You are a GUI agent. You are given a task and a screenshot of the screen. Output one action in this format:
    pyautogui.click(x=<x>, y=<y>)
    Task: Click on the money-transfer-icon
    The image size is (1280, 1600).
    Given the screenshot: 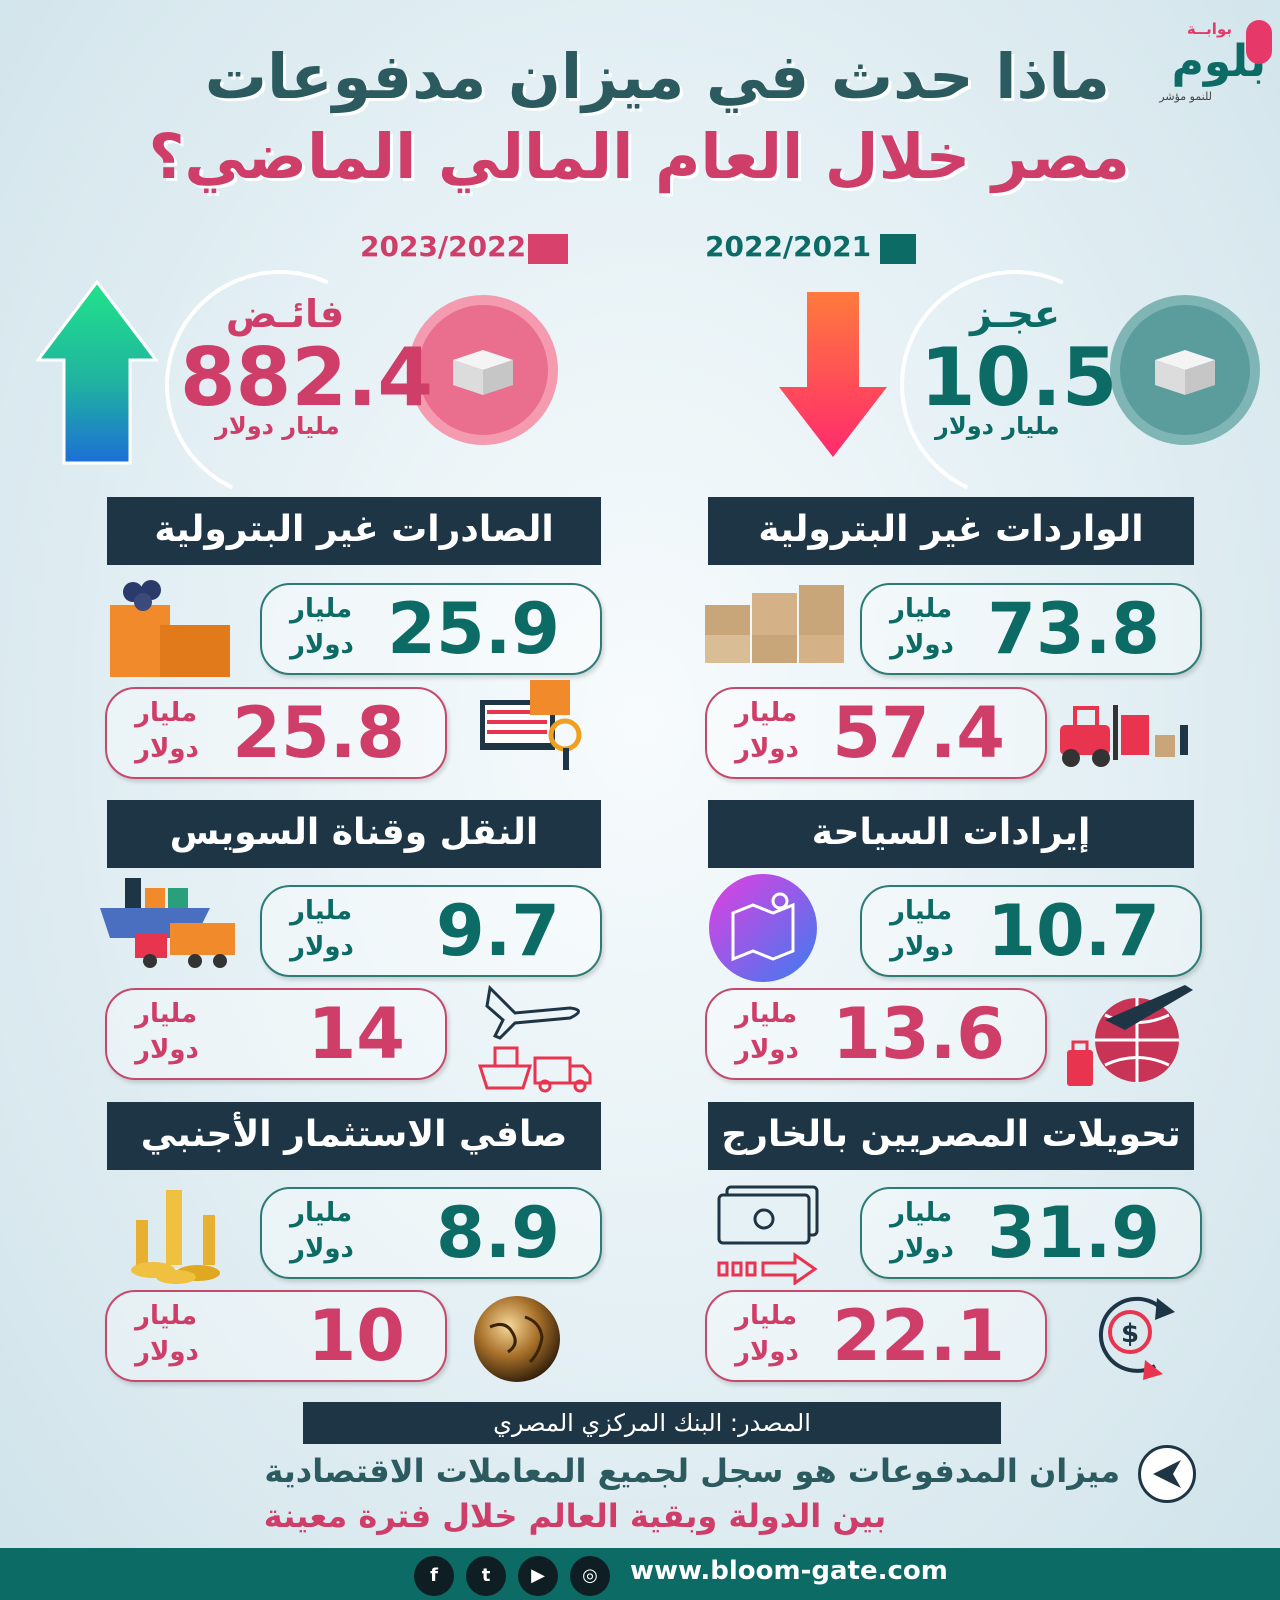 What is the action you would take?
    pyautogui.click(x=768, y=1235)
    